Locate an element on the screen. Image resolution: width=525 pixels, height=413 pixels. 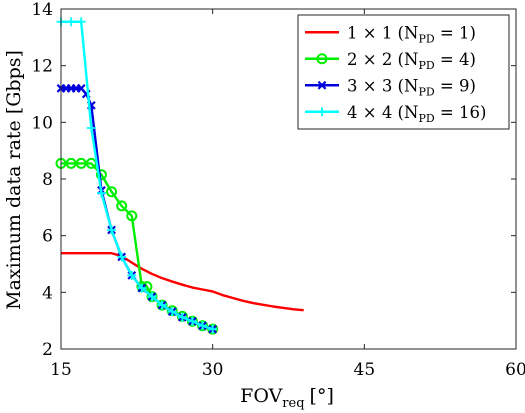
y-tick-label: 6 is located at coordinates (47, 237).